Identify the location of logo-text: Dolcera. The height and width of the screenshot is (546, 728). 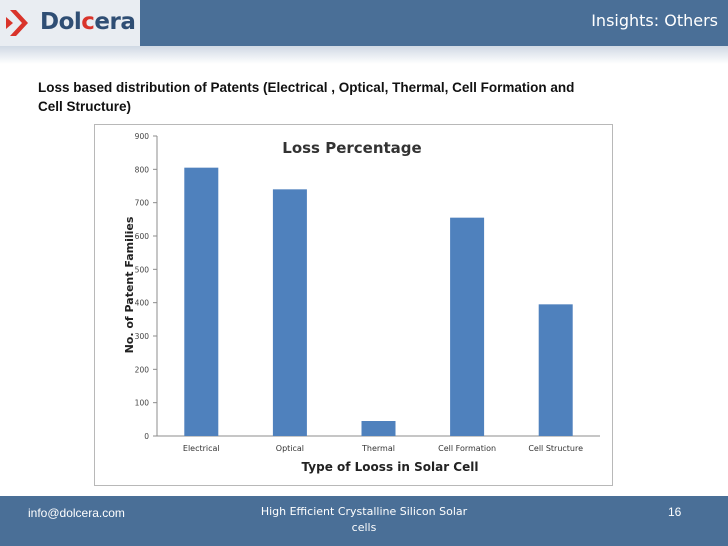
(88, 22).